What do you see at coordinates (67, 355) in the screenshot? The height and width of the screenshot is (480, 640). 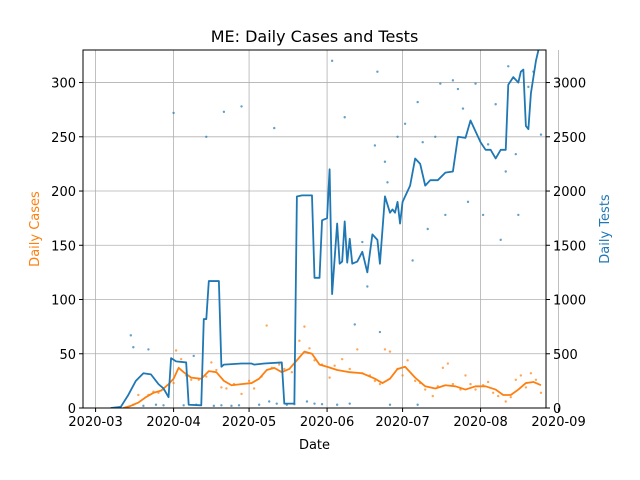 I see `left-y-tick-label: 50` at bounding box center [67, 355].